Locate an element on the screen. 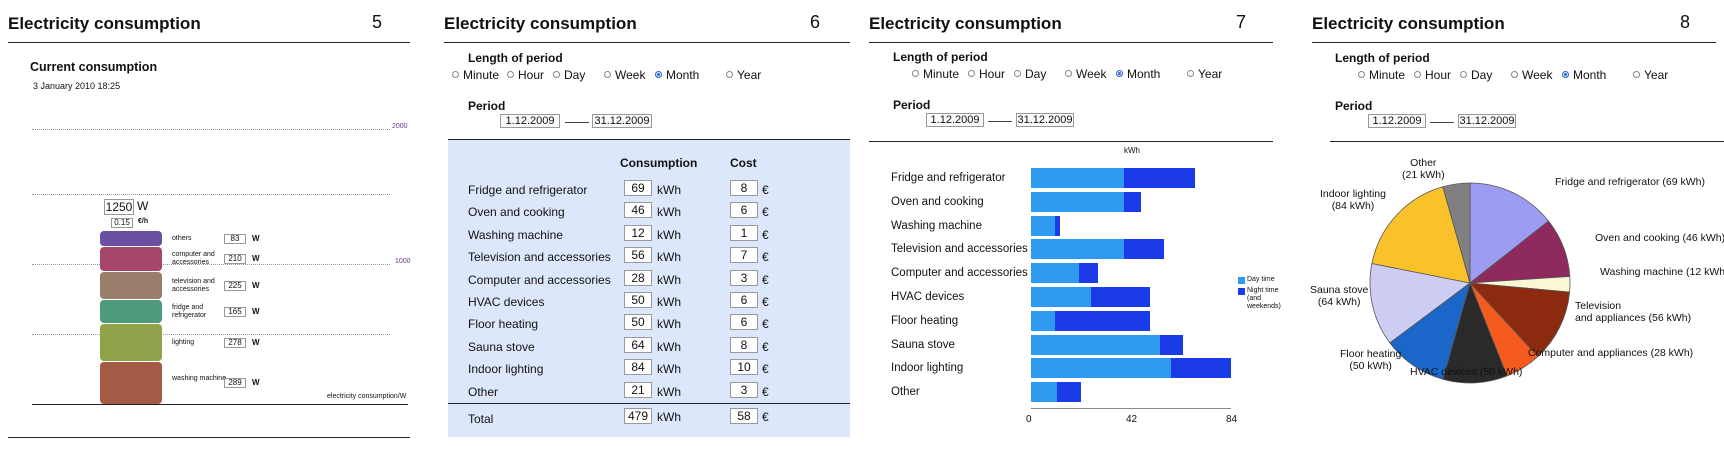  total-cost-unit: € is located at coordinates (765, 417).